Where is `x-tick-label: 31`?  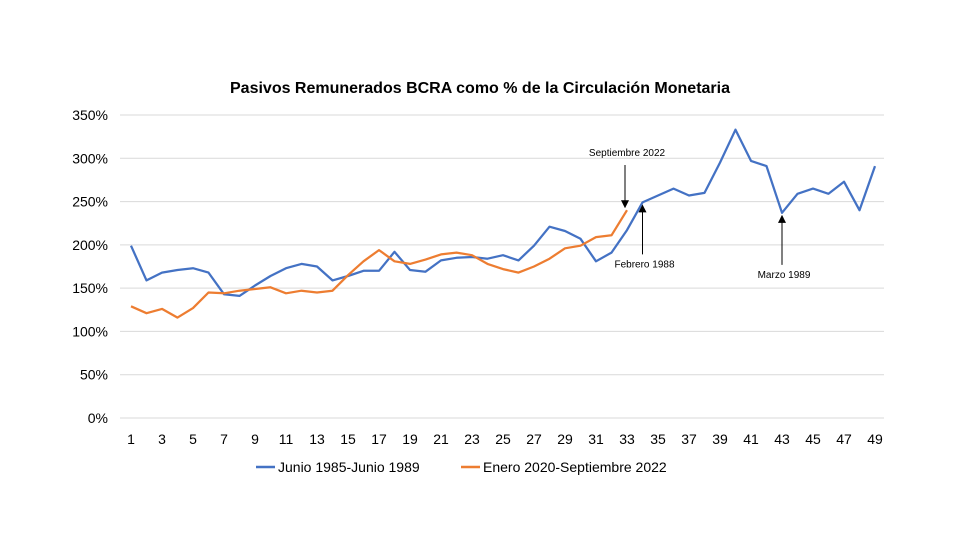
x-tick-label: 31 is located at coordinates (596, 439).